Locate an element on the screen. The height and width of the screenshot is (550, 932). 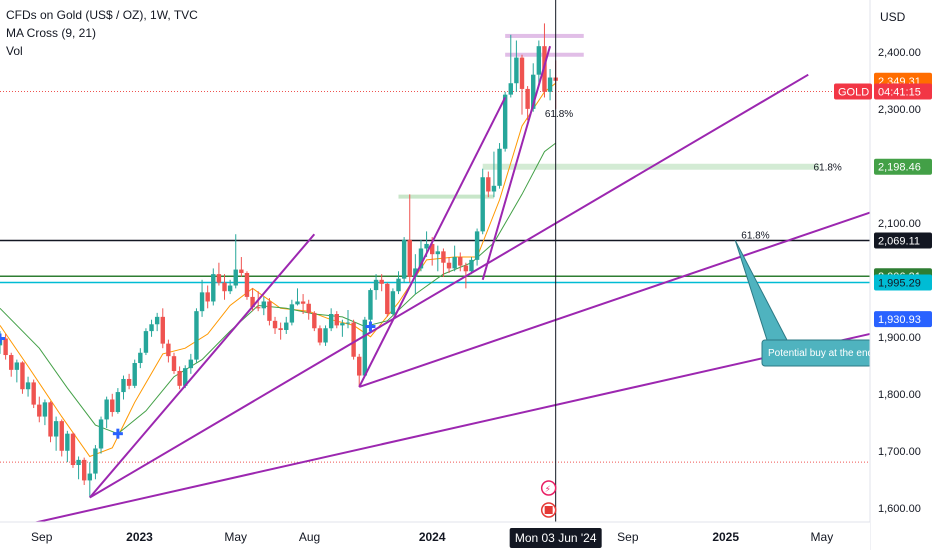
symbol-title: CFDs on Gold (US$ / OZ), 1W, TVC is located at coordinates (102, 15).